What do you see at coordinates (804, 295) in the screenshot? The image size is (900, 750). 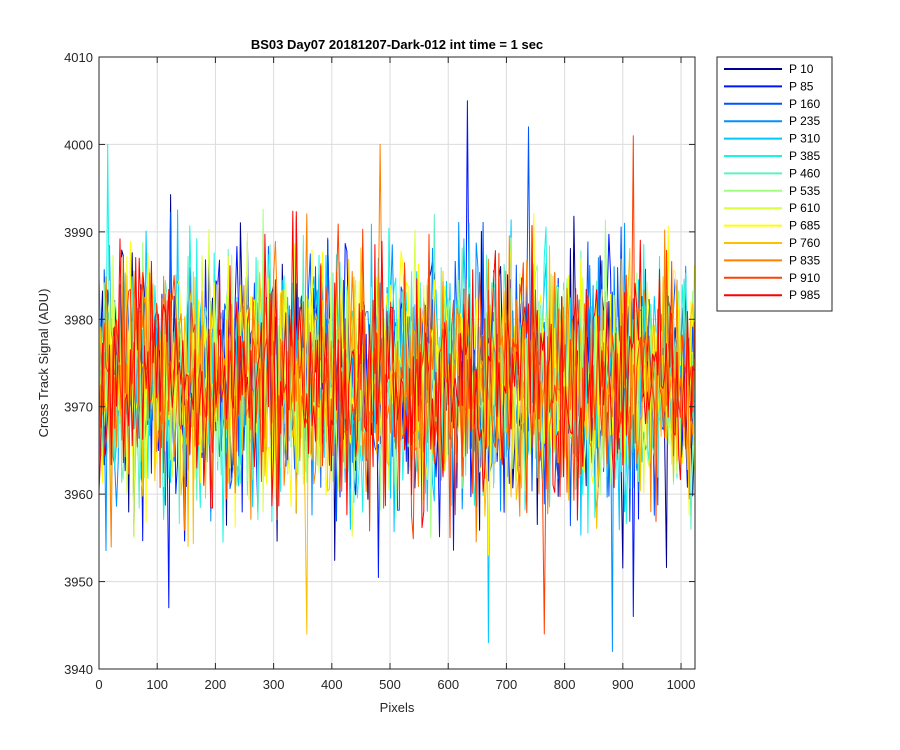 I see `legend-label: P 985` at bounding box center [804, 295].